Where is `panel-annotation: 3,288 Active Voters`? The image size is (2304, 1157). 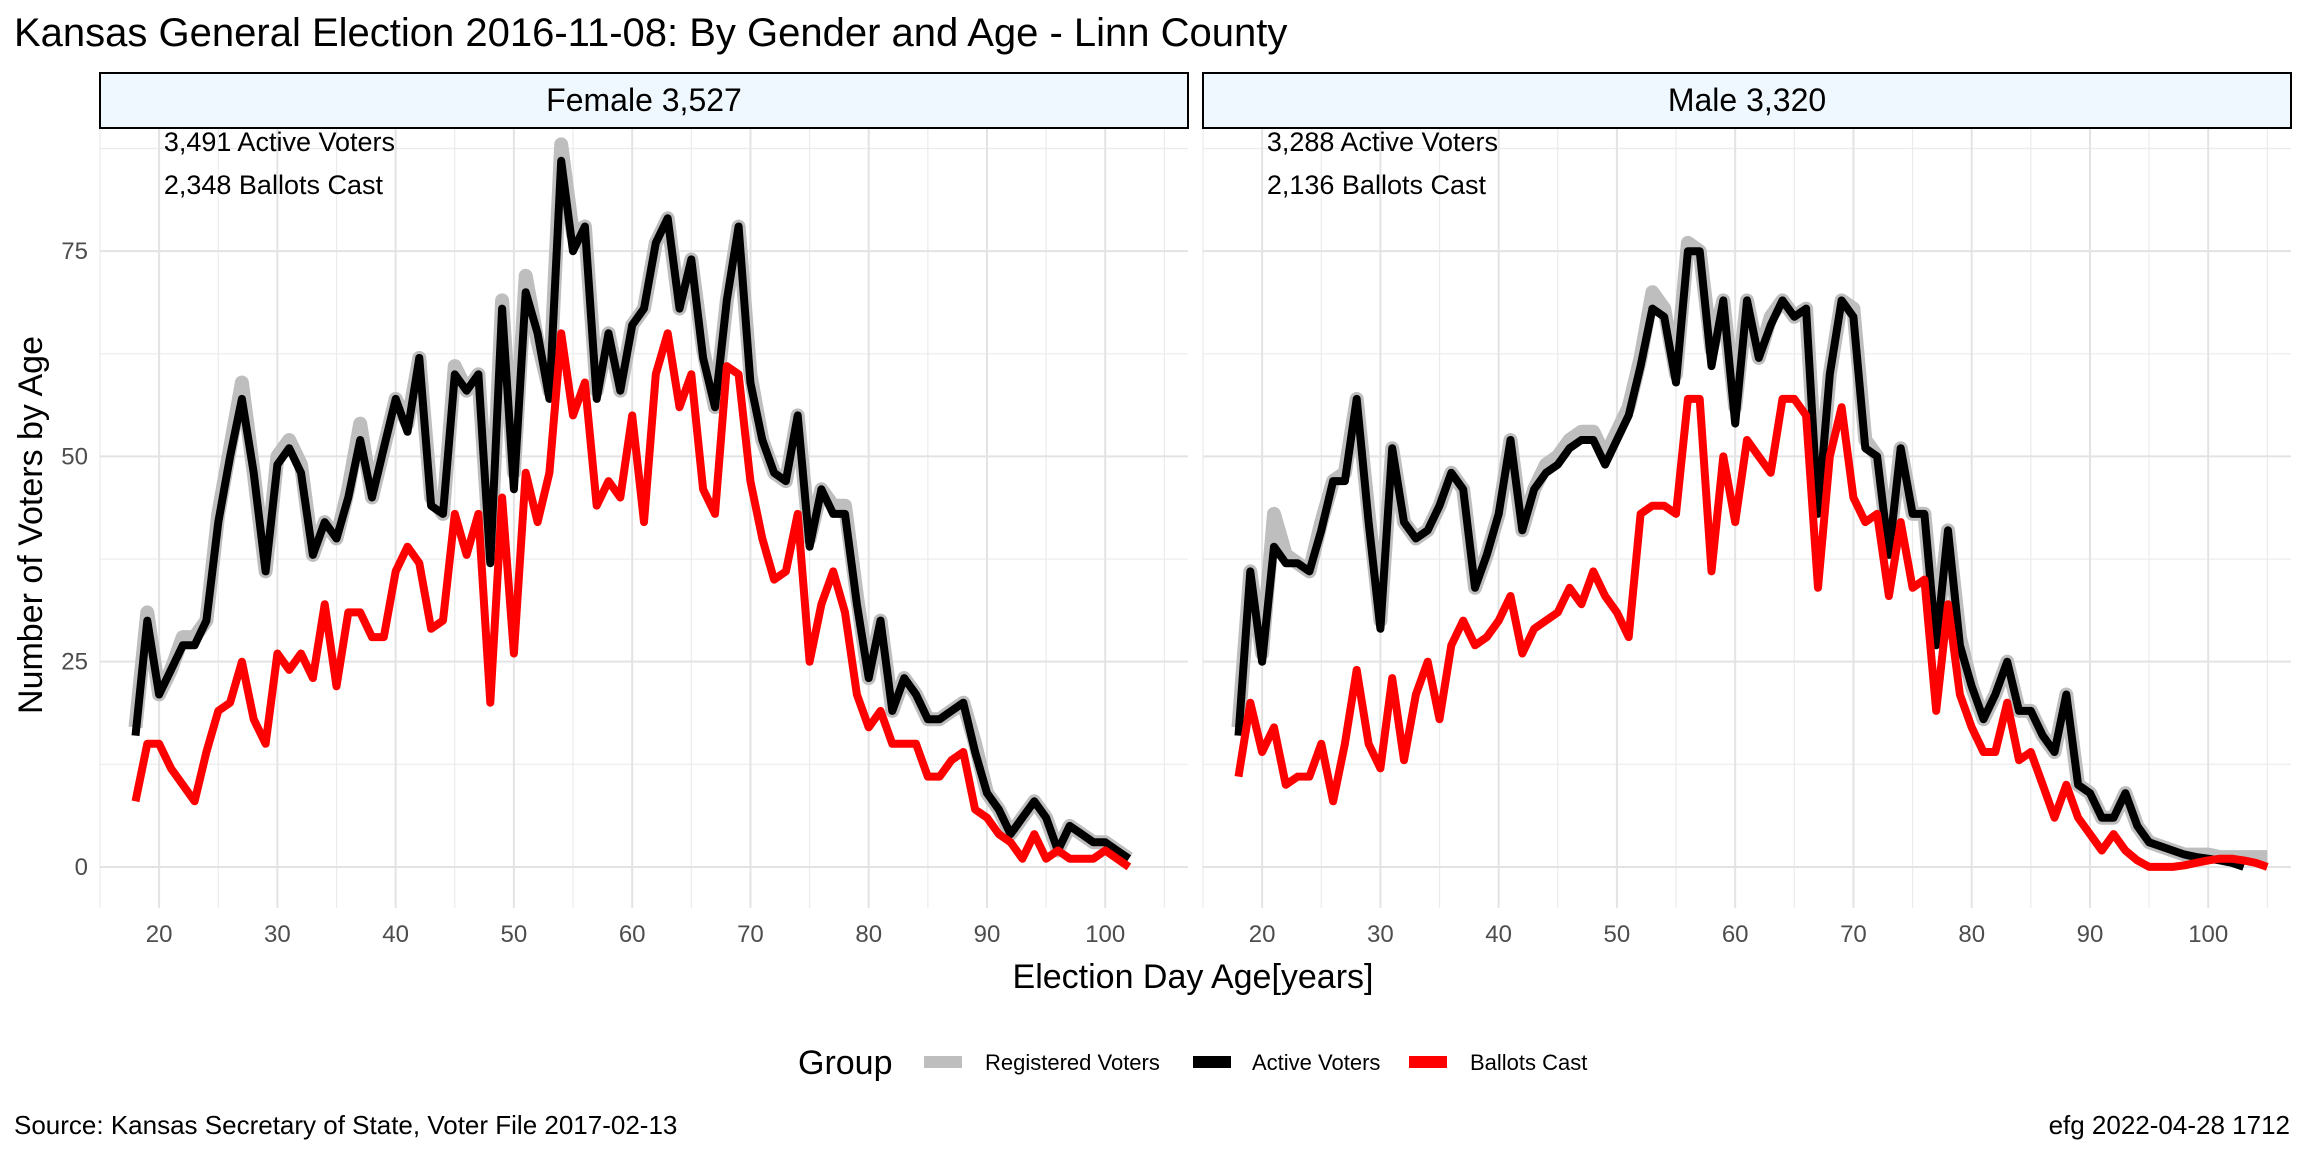
panel-annotation: 3,288 Active Voters is located at coordinates (1382, 142).